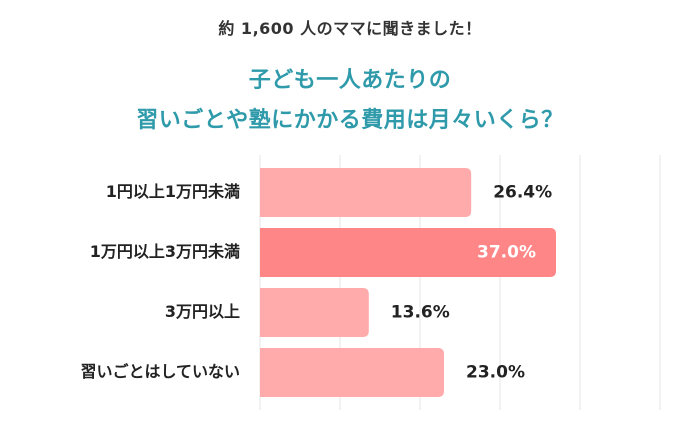  What do you see at coordinates (165, 251) in the screenshot?
I see `category-label: 1万円以上3万円未満` at bounding box center [165, 251].